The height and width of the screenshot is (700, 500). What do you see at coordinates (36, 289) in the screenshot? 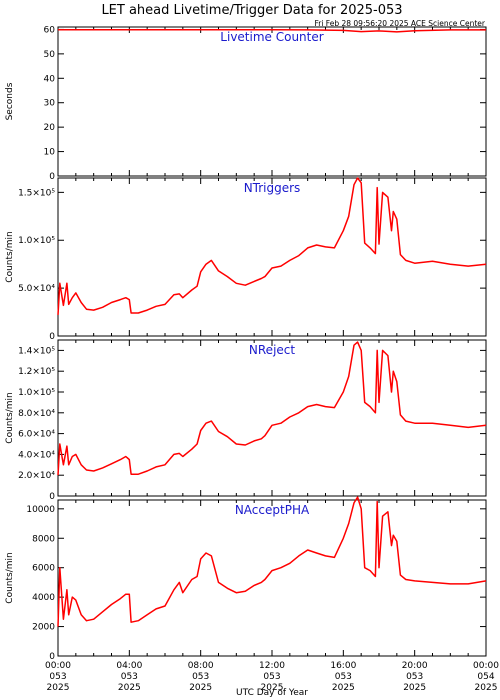
I see `y-tick-label: 5.0×10⁴` at bounding box center [36, 289].